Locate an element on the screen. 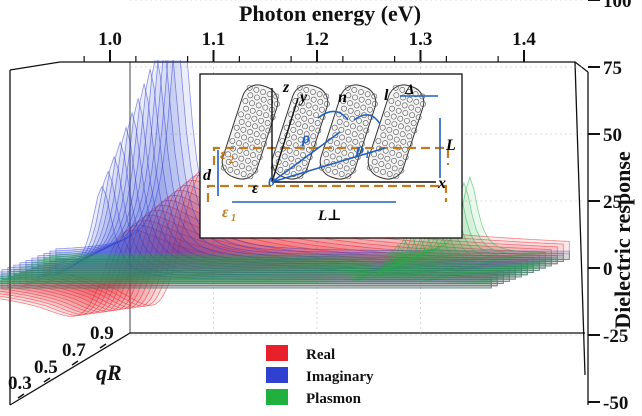  inset-label-eps2-sub: 2 is located at coordinates (231, 160).